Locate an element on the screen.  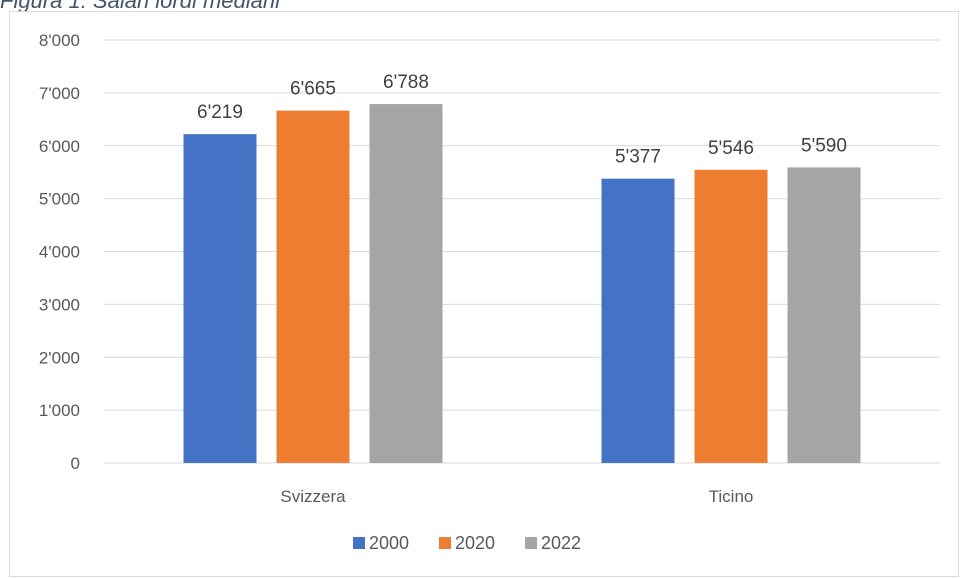
legend-swatch-2000 is located at coordinates (359, 543).